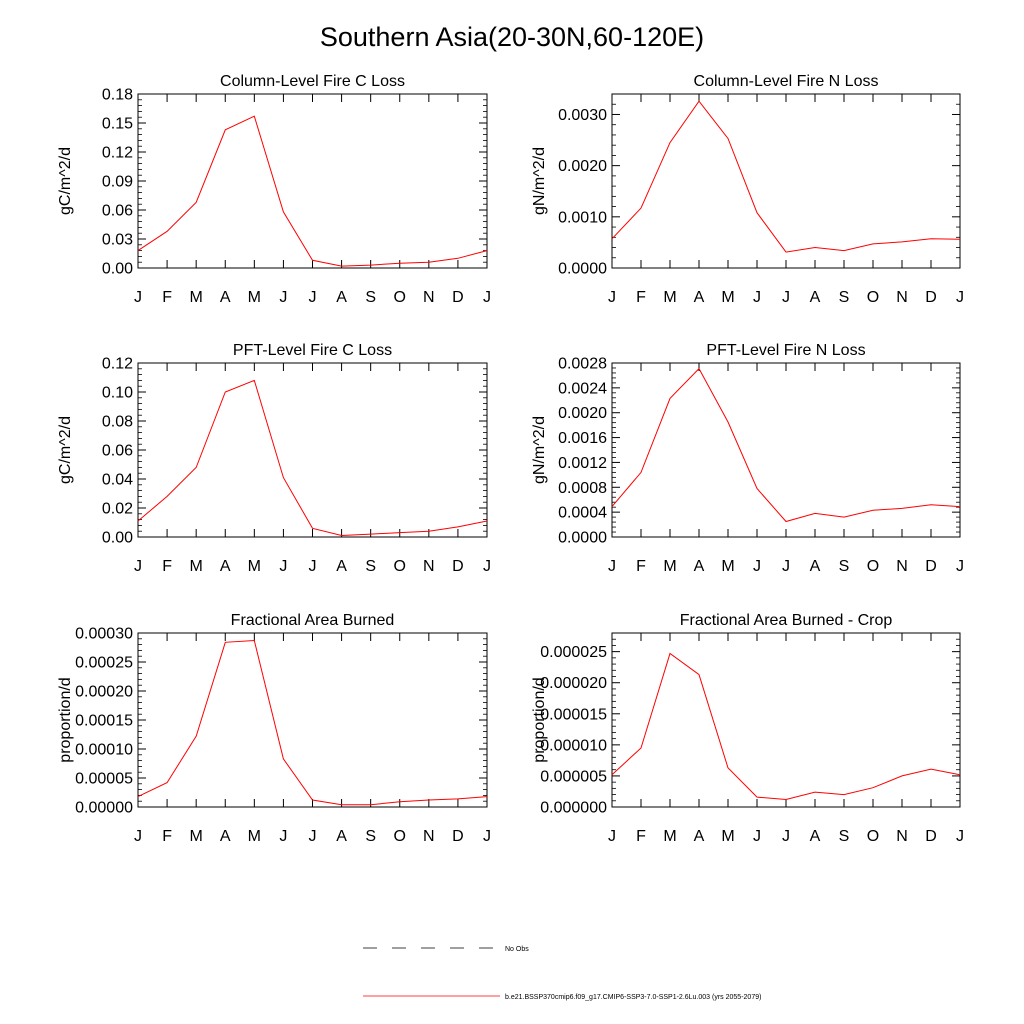 This screenshot has width=1024, height=1024. What do you see at coordinates (117, 269) in the screenshot?
I see `y-tick-label: 0.00` at bounding box center [117, 269].